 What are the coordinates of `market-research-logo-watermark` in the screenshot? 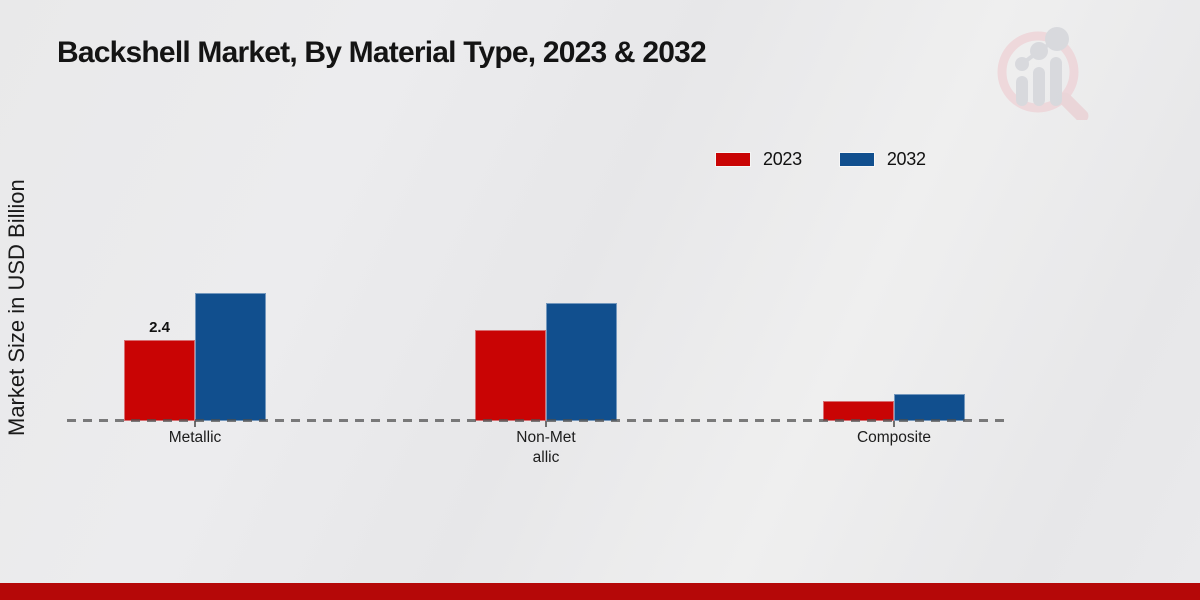 It's located at (1043, 73).